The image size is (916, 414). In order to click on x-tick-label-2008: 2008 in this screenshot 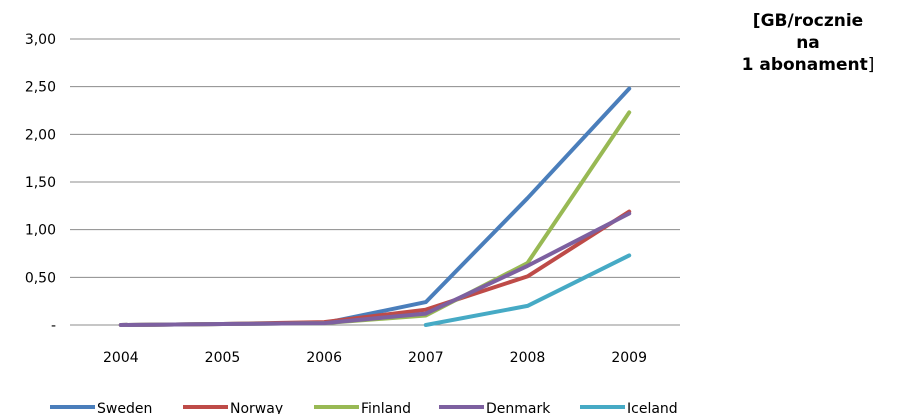, I will do `click(528, 358)`.